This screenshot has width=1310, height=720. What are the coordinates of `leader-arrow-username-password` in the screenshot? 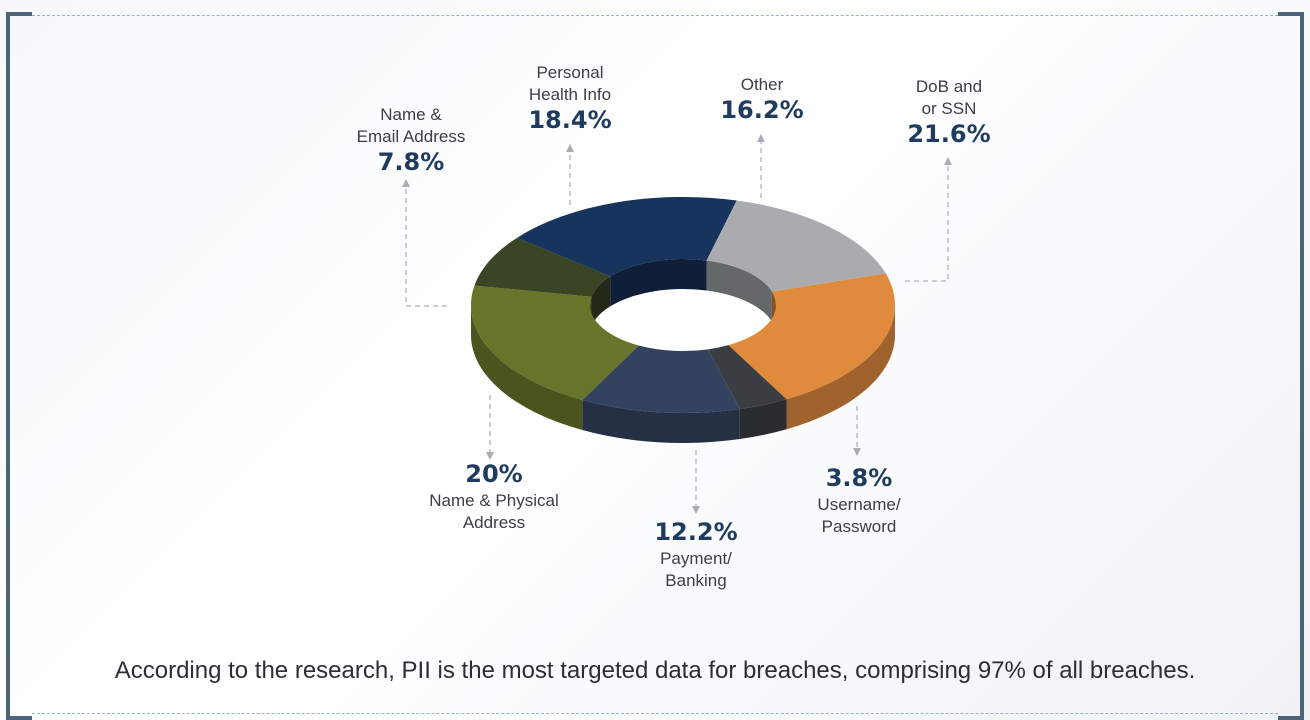 It's located at (857, 452).